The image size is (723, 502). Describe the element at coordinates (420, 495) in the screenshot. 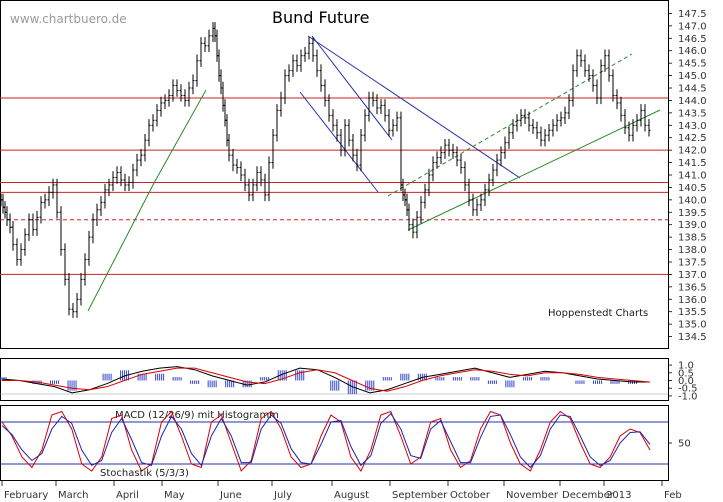

I see `x-tick-label: September` at that location.